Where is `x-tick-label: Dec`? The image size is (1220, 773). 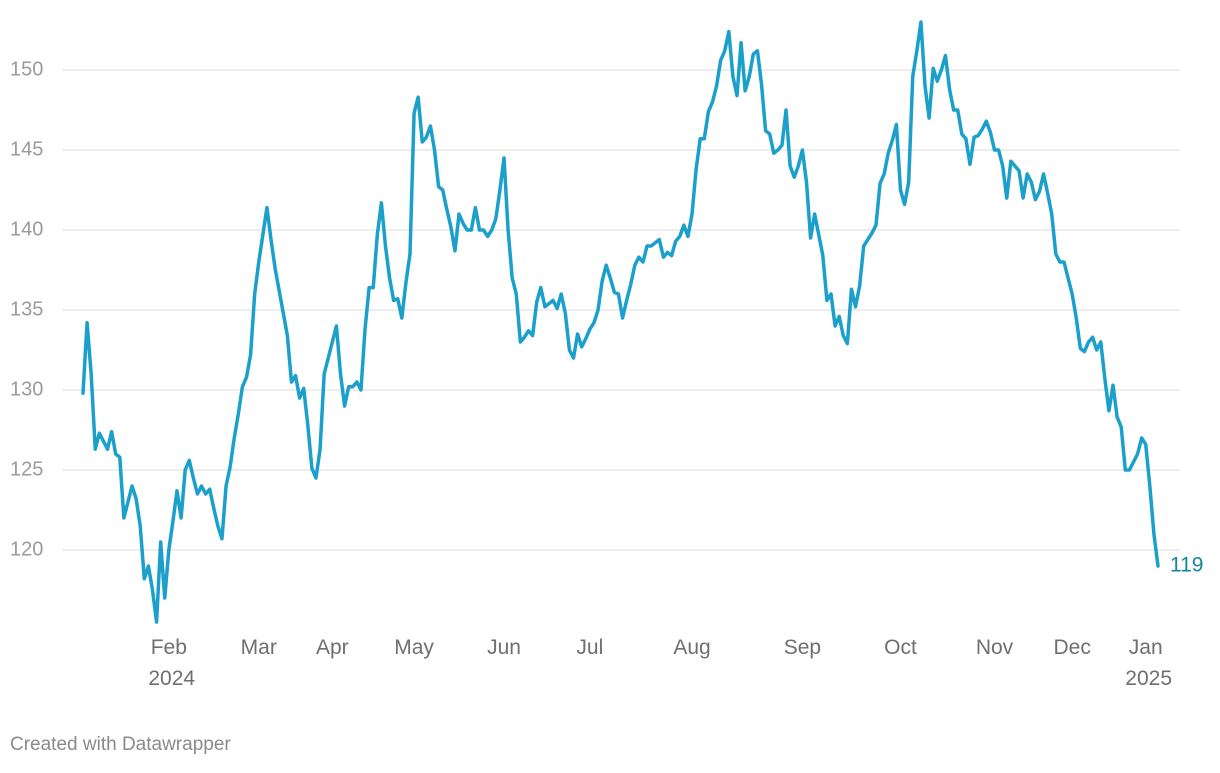
x-tick-label: Dec is located at coordinates (1071, 647).